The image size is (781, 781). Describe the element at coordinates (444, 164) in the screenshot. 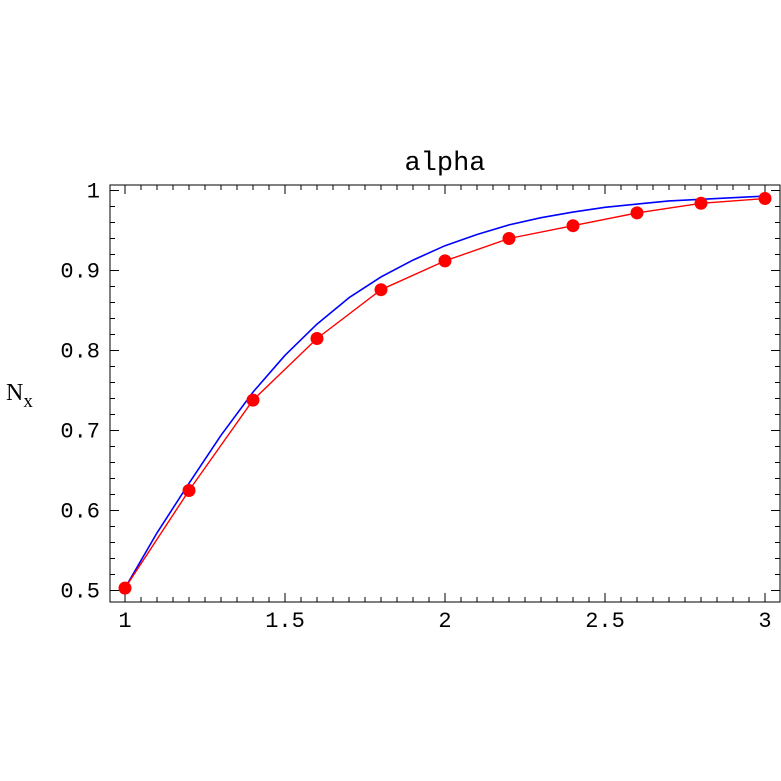

I see `chart-title: alpha` at that location.